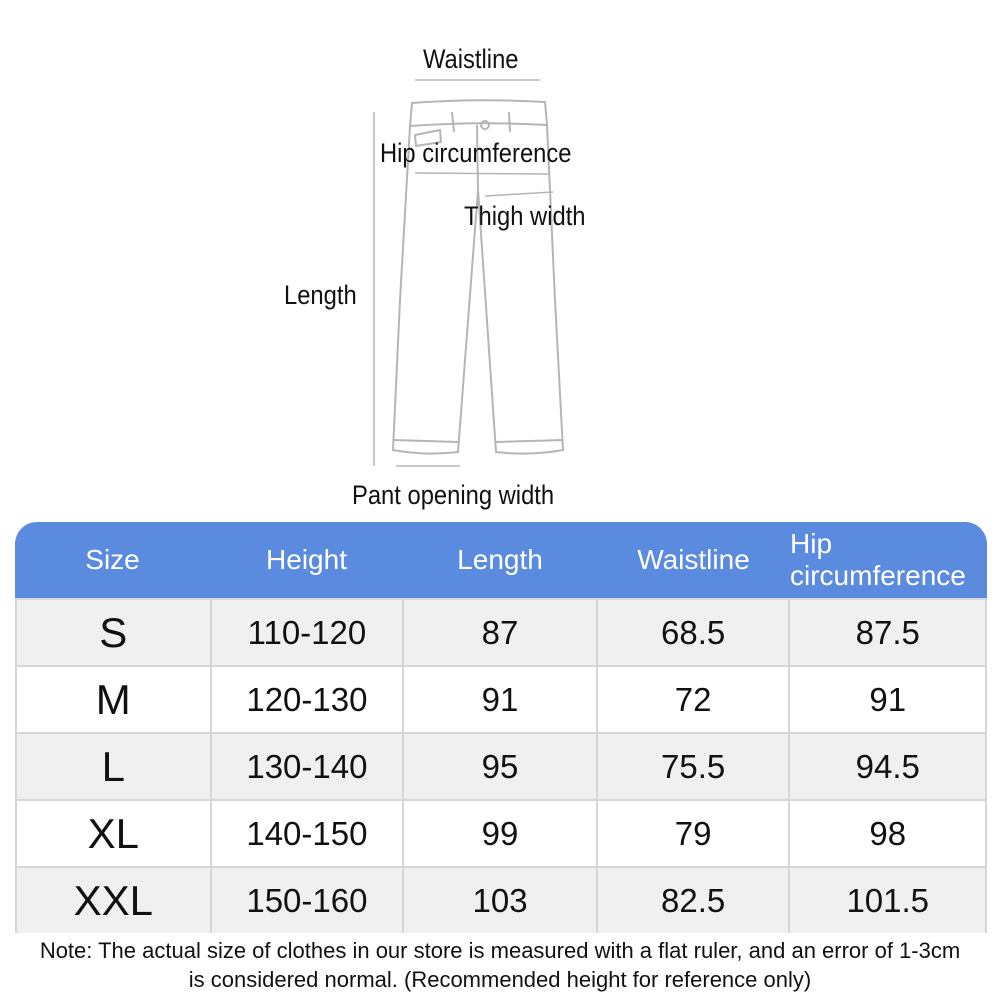 This screenshot has height=1000, width=1000. I want to click on cell-height: 110-120, so click(308, 632).